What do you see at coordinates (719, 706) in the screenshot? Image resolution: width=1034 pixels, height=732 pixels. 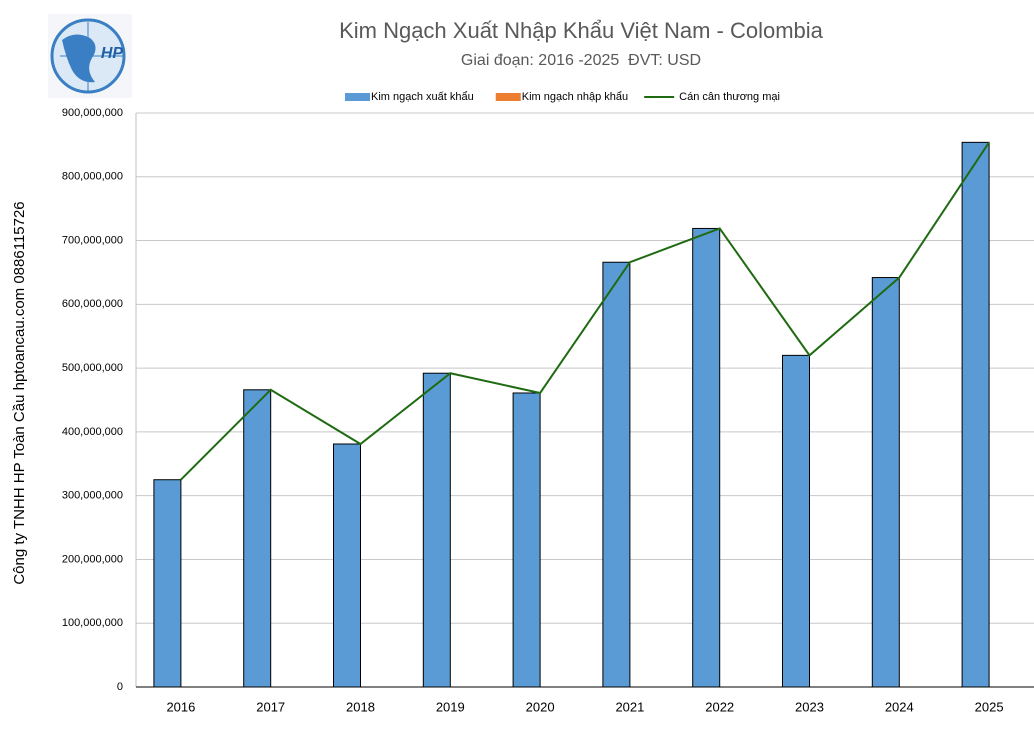 I see `x-tick-label: 2022` at bounding box center [719, 706].